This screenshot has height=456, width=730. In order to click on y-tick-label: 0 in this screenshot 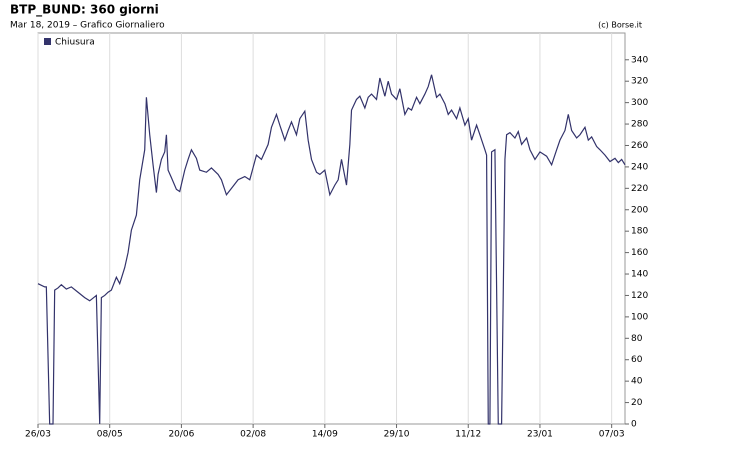, I will do `click(634, 425)`.